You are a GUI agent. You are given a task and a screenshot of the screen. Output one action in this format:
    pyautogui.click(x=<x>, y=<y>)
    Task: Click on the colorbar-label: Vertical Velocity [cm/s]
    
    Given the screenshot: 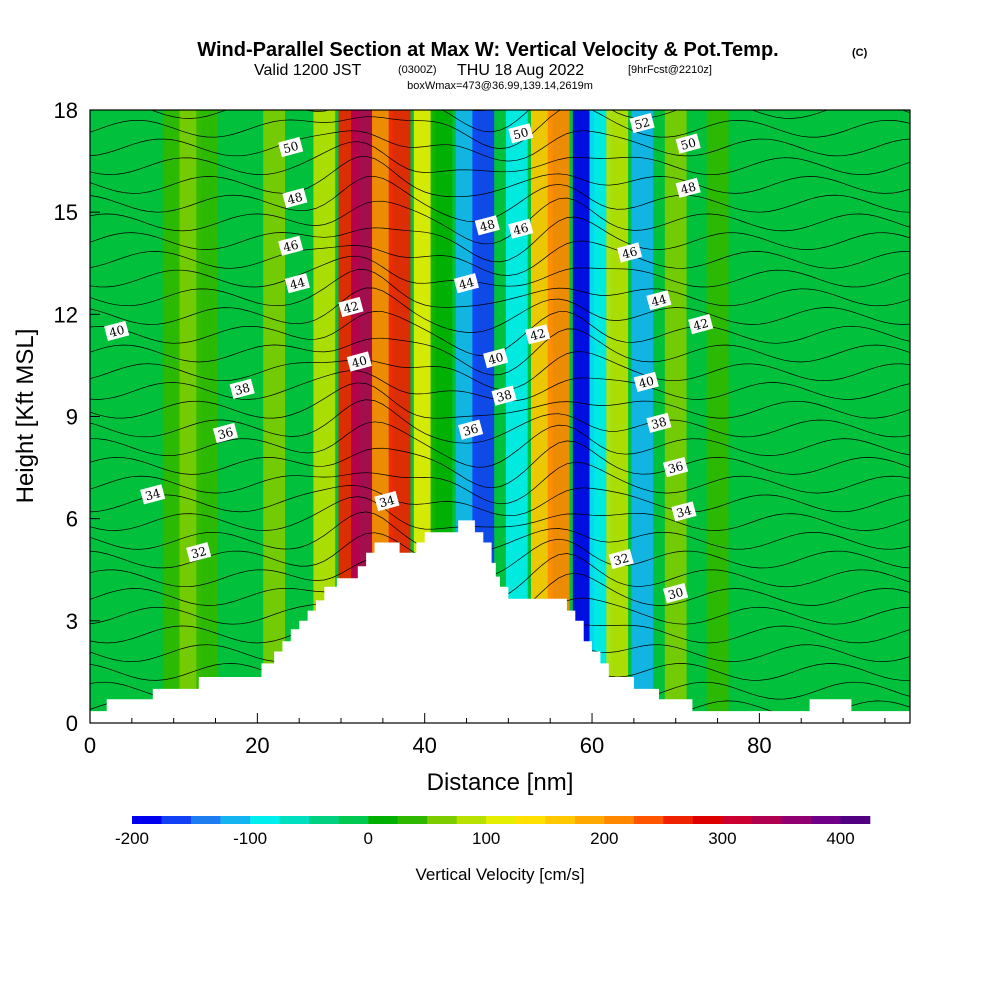 What is the action you would take?
    pyautogui.click(x=499, y=874)
    